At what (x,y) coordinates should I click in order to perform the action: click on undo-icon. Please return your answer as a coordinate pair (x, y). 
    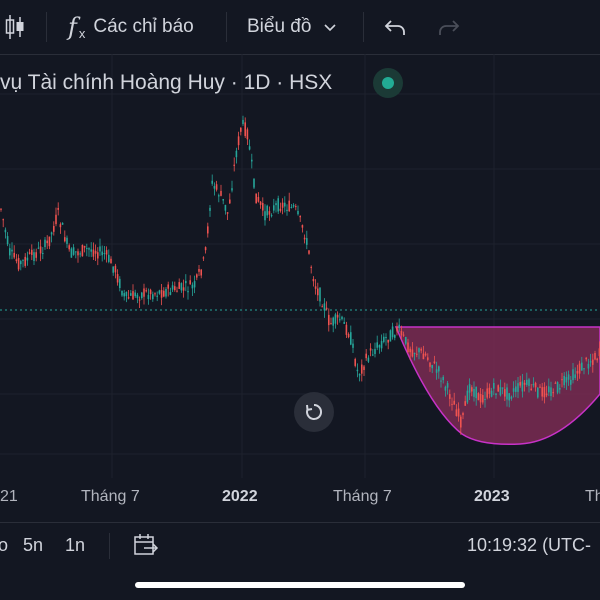
    Looking at the image, I should click on (394, 27).